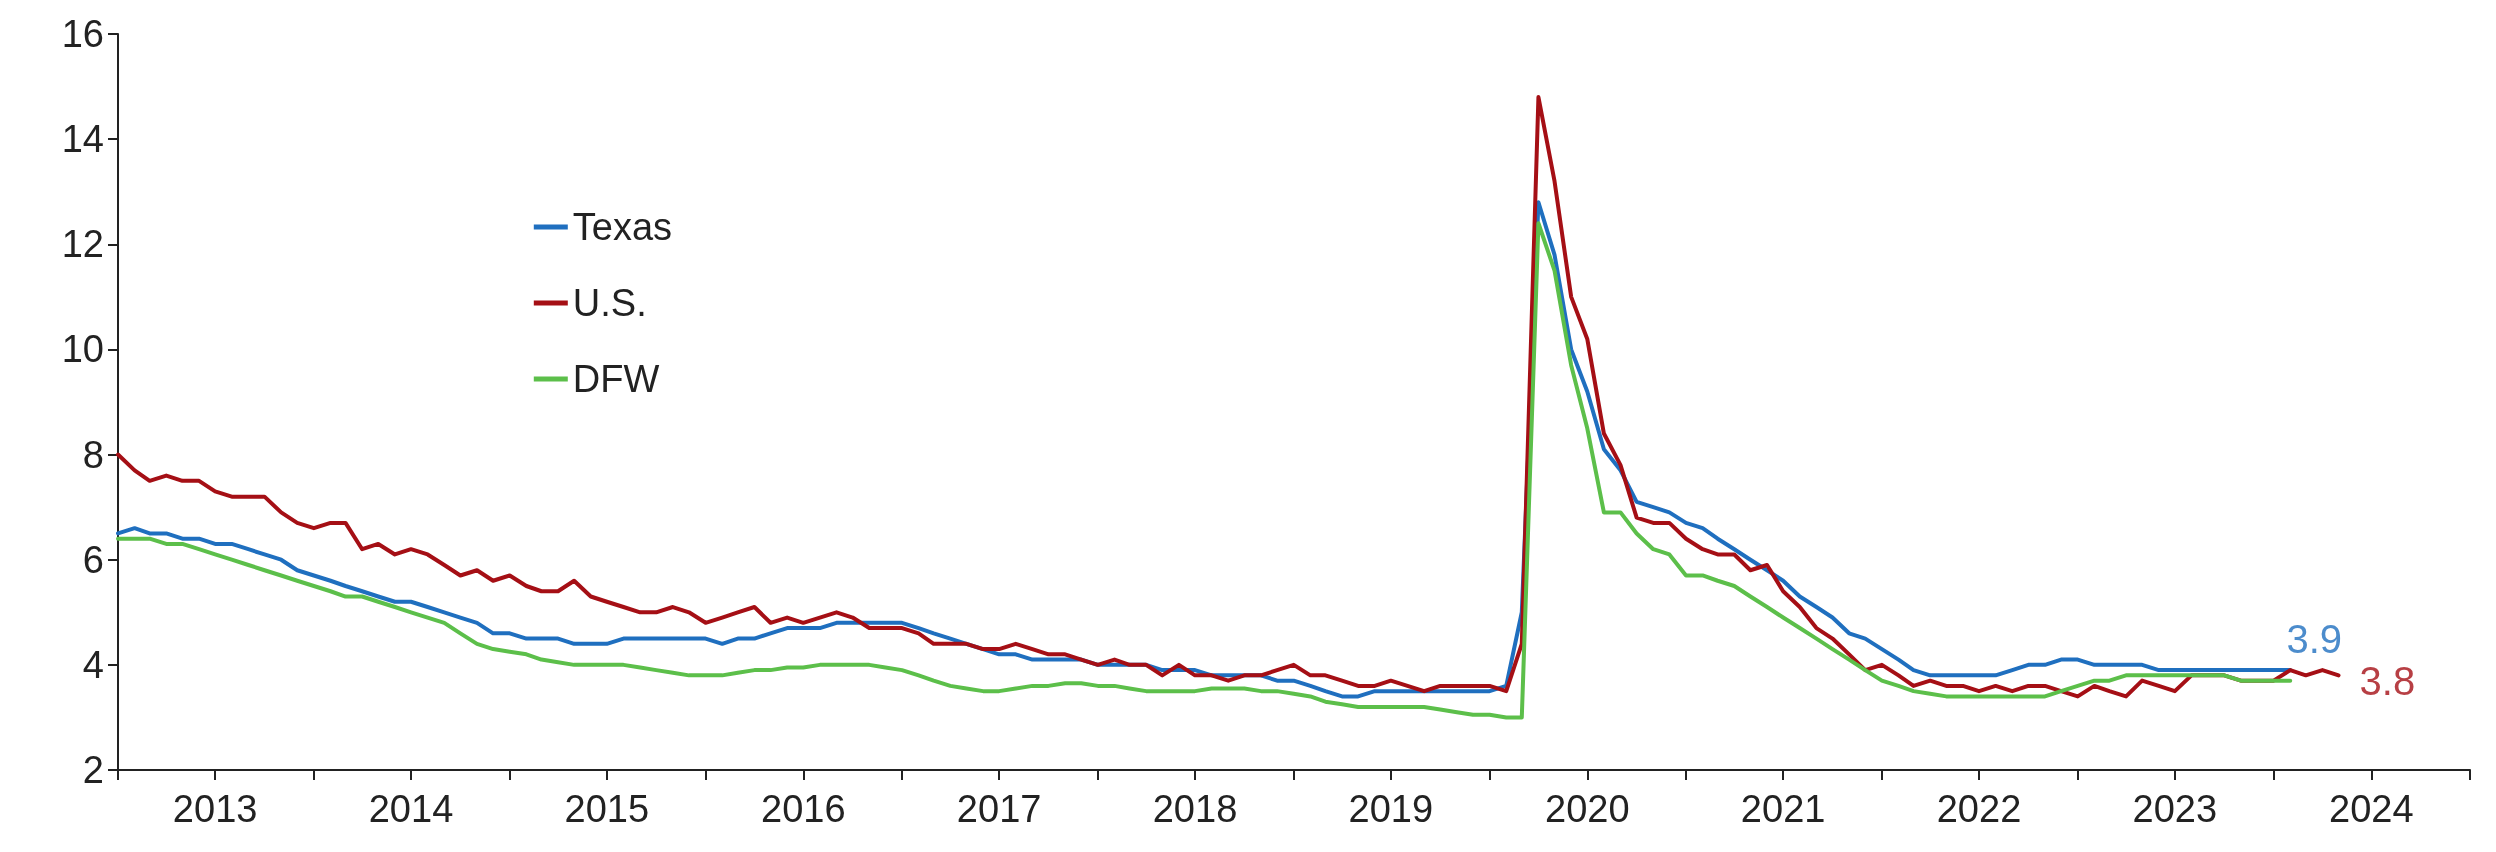  I want to click on x-tick-label: 2015, so click(607, 809).